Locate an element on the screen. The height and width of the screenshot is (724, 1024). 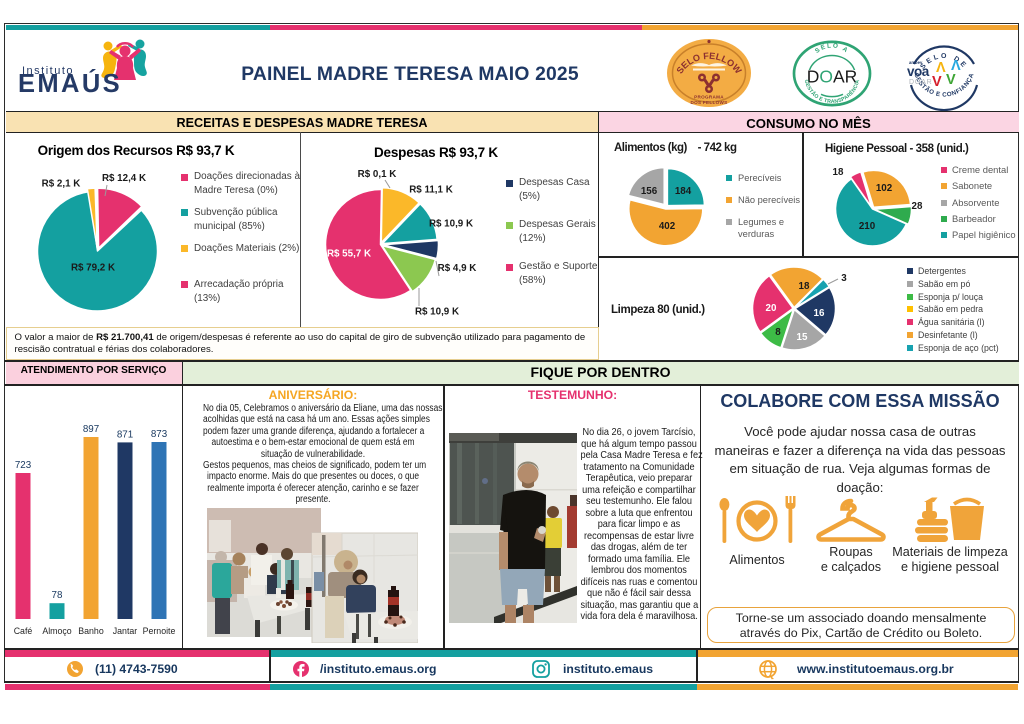
svg-text: instituto.emaus is located at coordinates (608, 669).